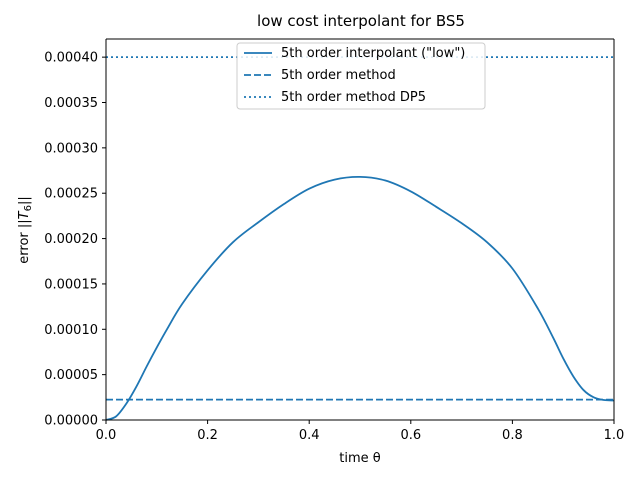 The image size is (640, 480). Describe the element at coordinates (71, 148) in the screenshot. I see `y-tick-label: 0.00030` at that location.